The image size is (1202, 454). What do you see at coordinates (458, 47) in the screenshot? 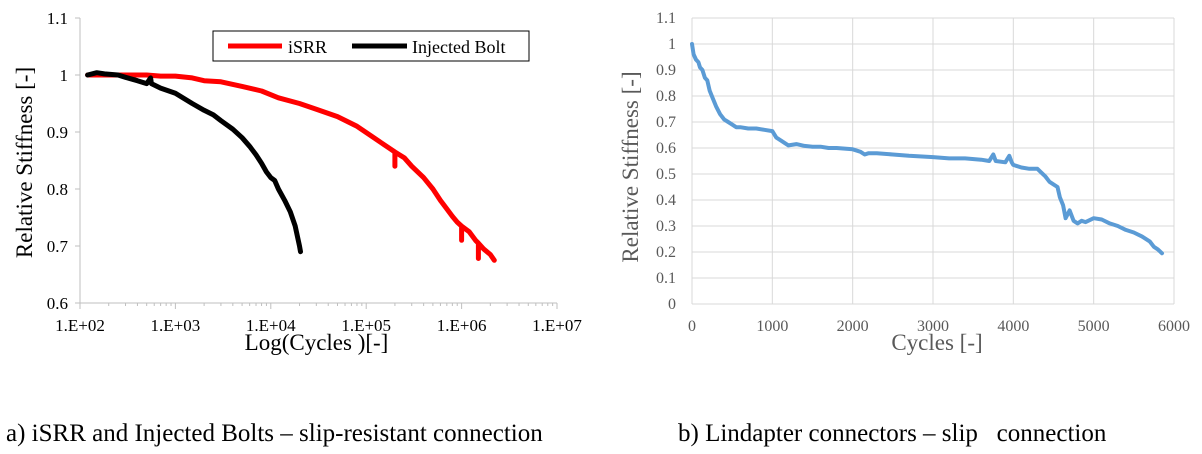
I see `legend-label-injected-bolt: Injected Bolt` at bounding box center [458, 47].